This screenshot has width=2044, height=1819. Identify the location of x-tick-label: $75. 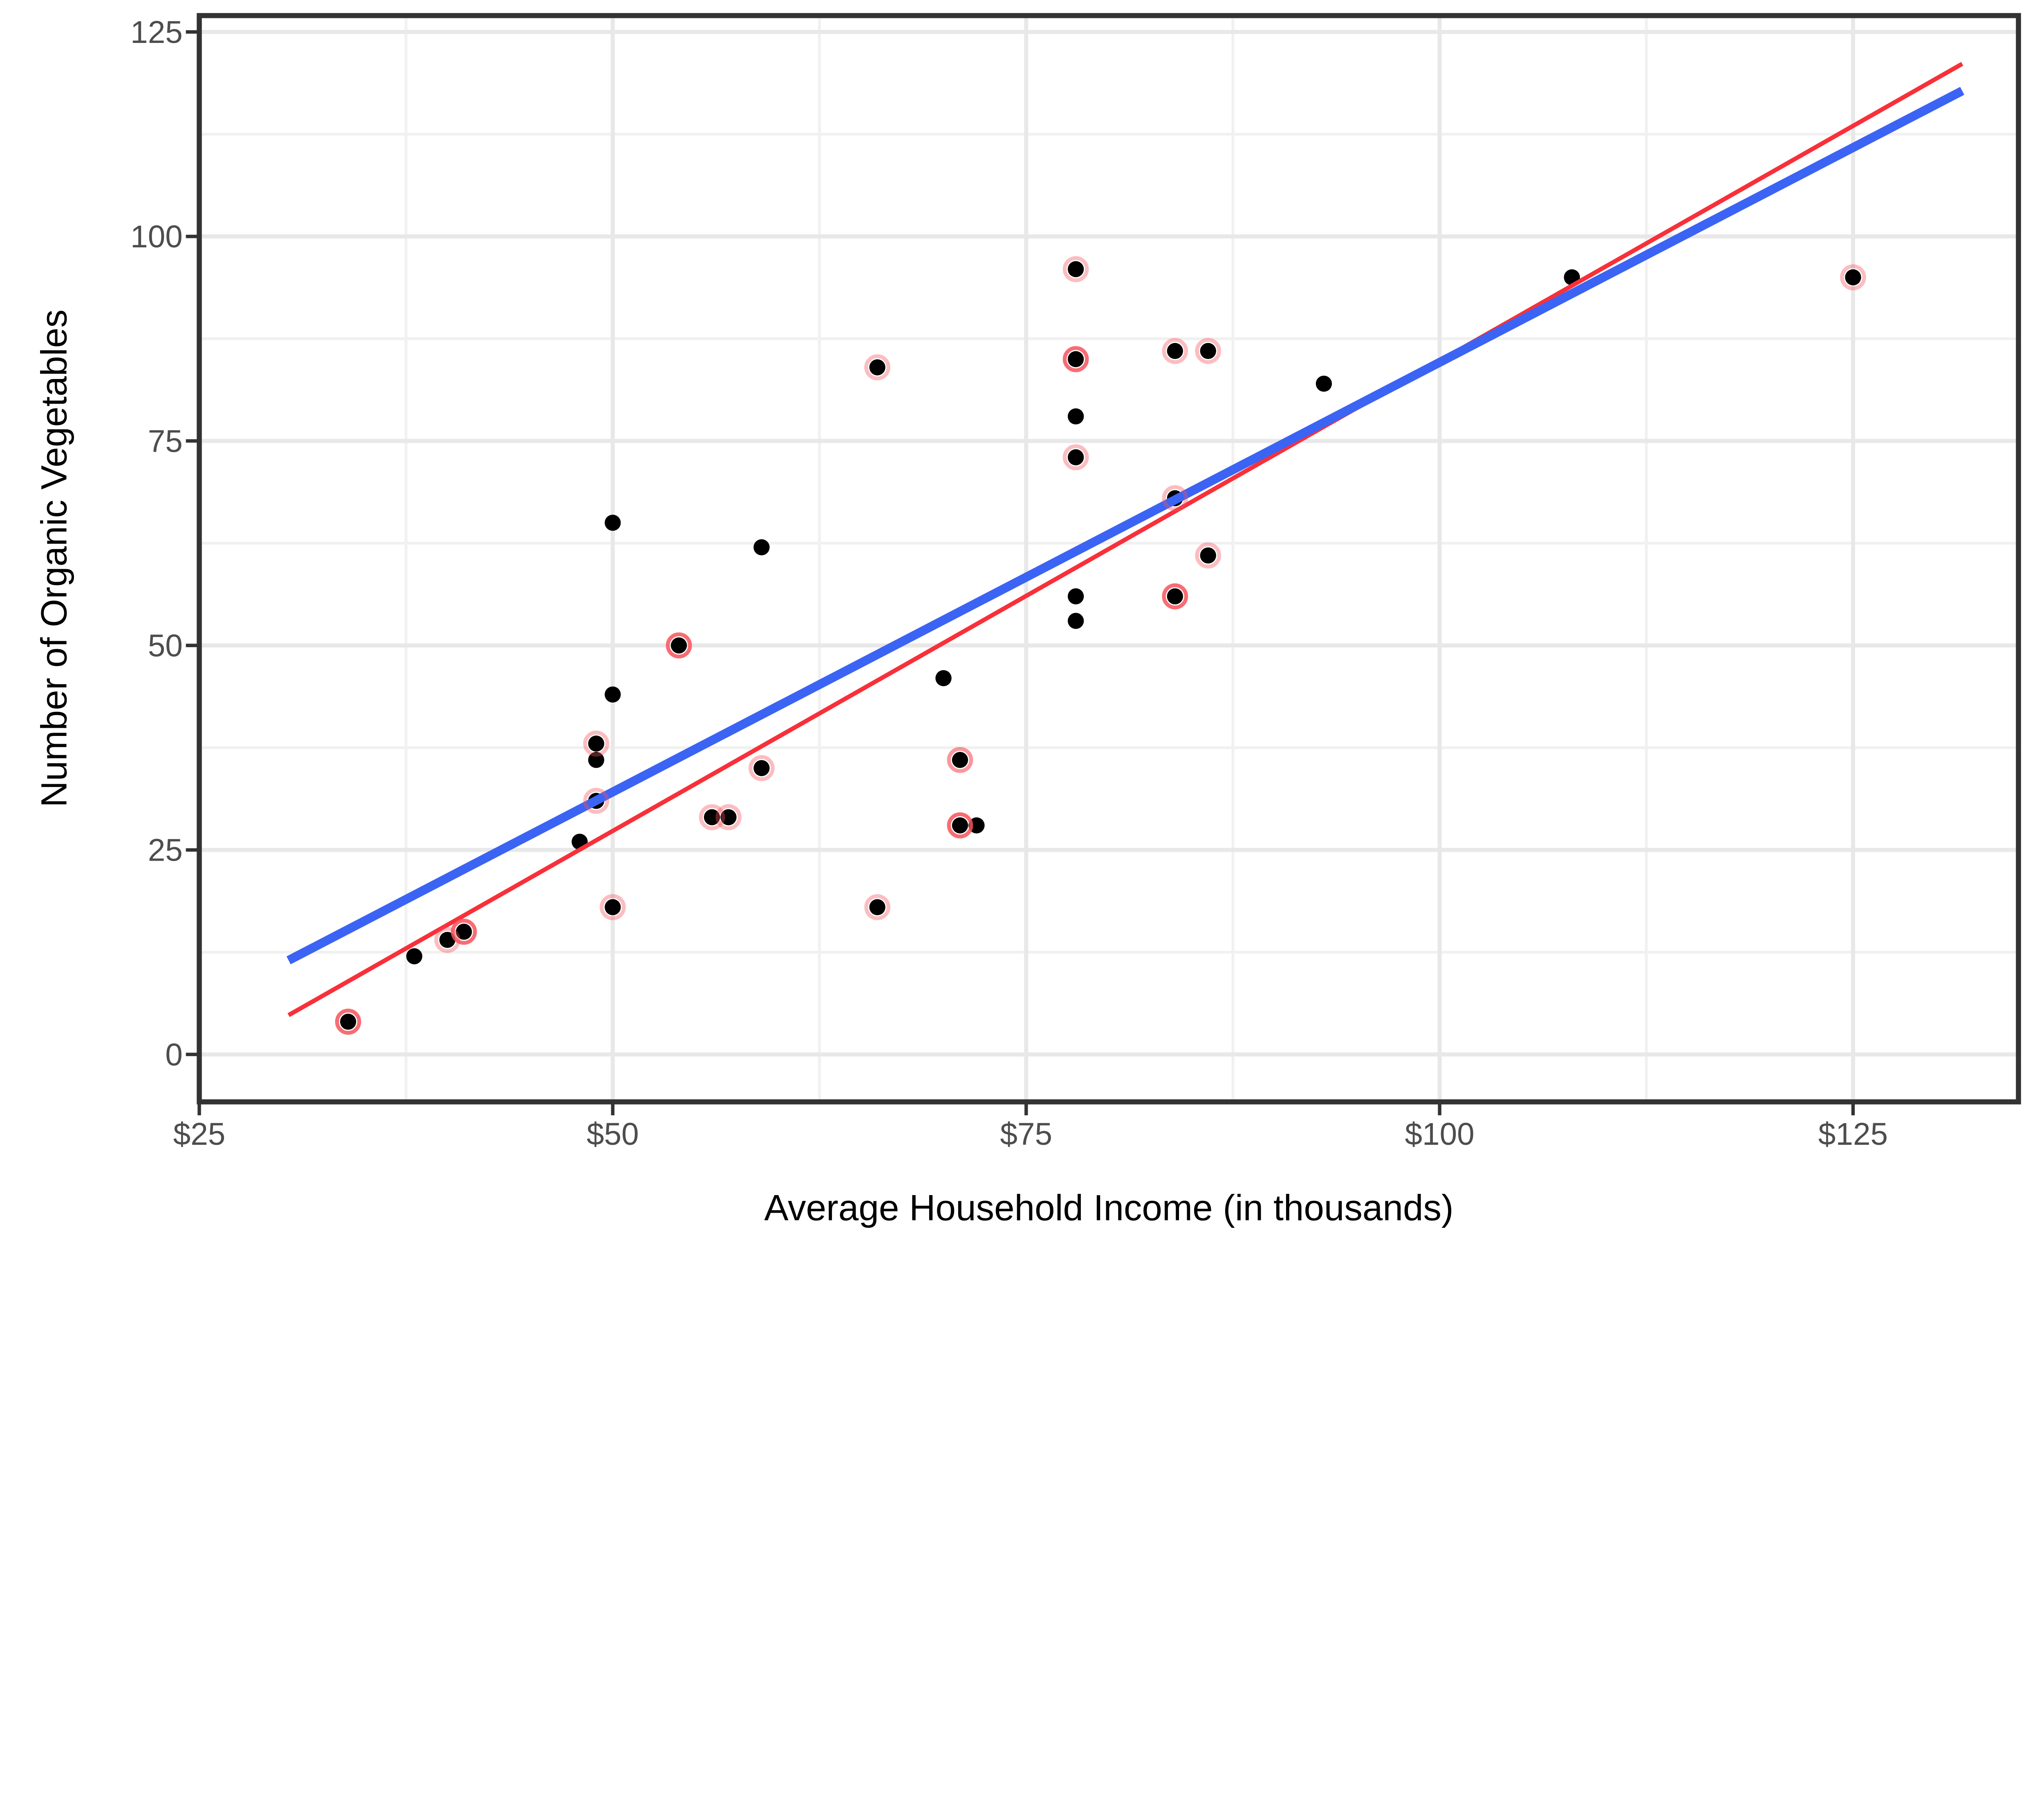
(1026, 1134).